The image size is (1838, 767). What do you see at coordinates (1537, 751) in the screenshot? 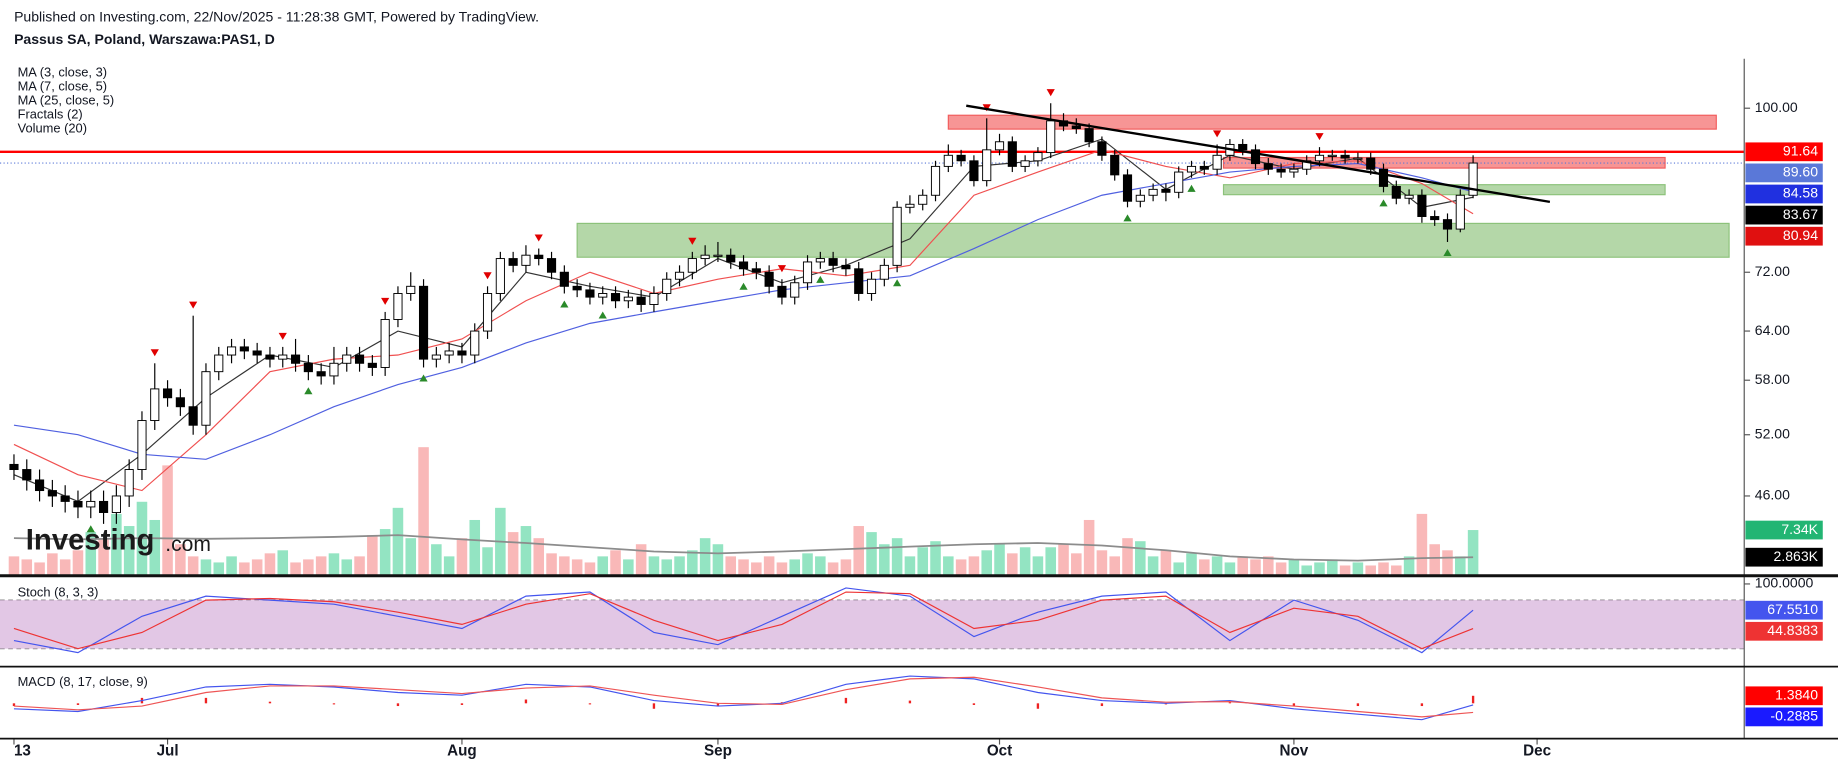
I see `x-tick-label: Dec` at bounding box center [1537, 751].